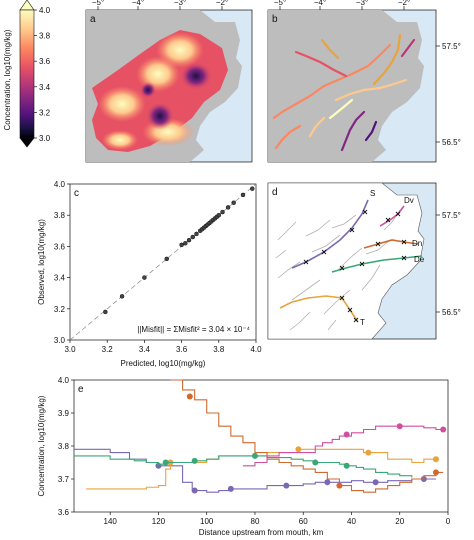 The height and width of the screenshot is (540, 474). Describe the element at coordinates (145, 349) in the screenshot. I see `panel-c-x-tick-label: 3.4` at that location.